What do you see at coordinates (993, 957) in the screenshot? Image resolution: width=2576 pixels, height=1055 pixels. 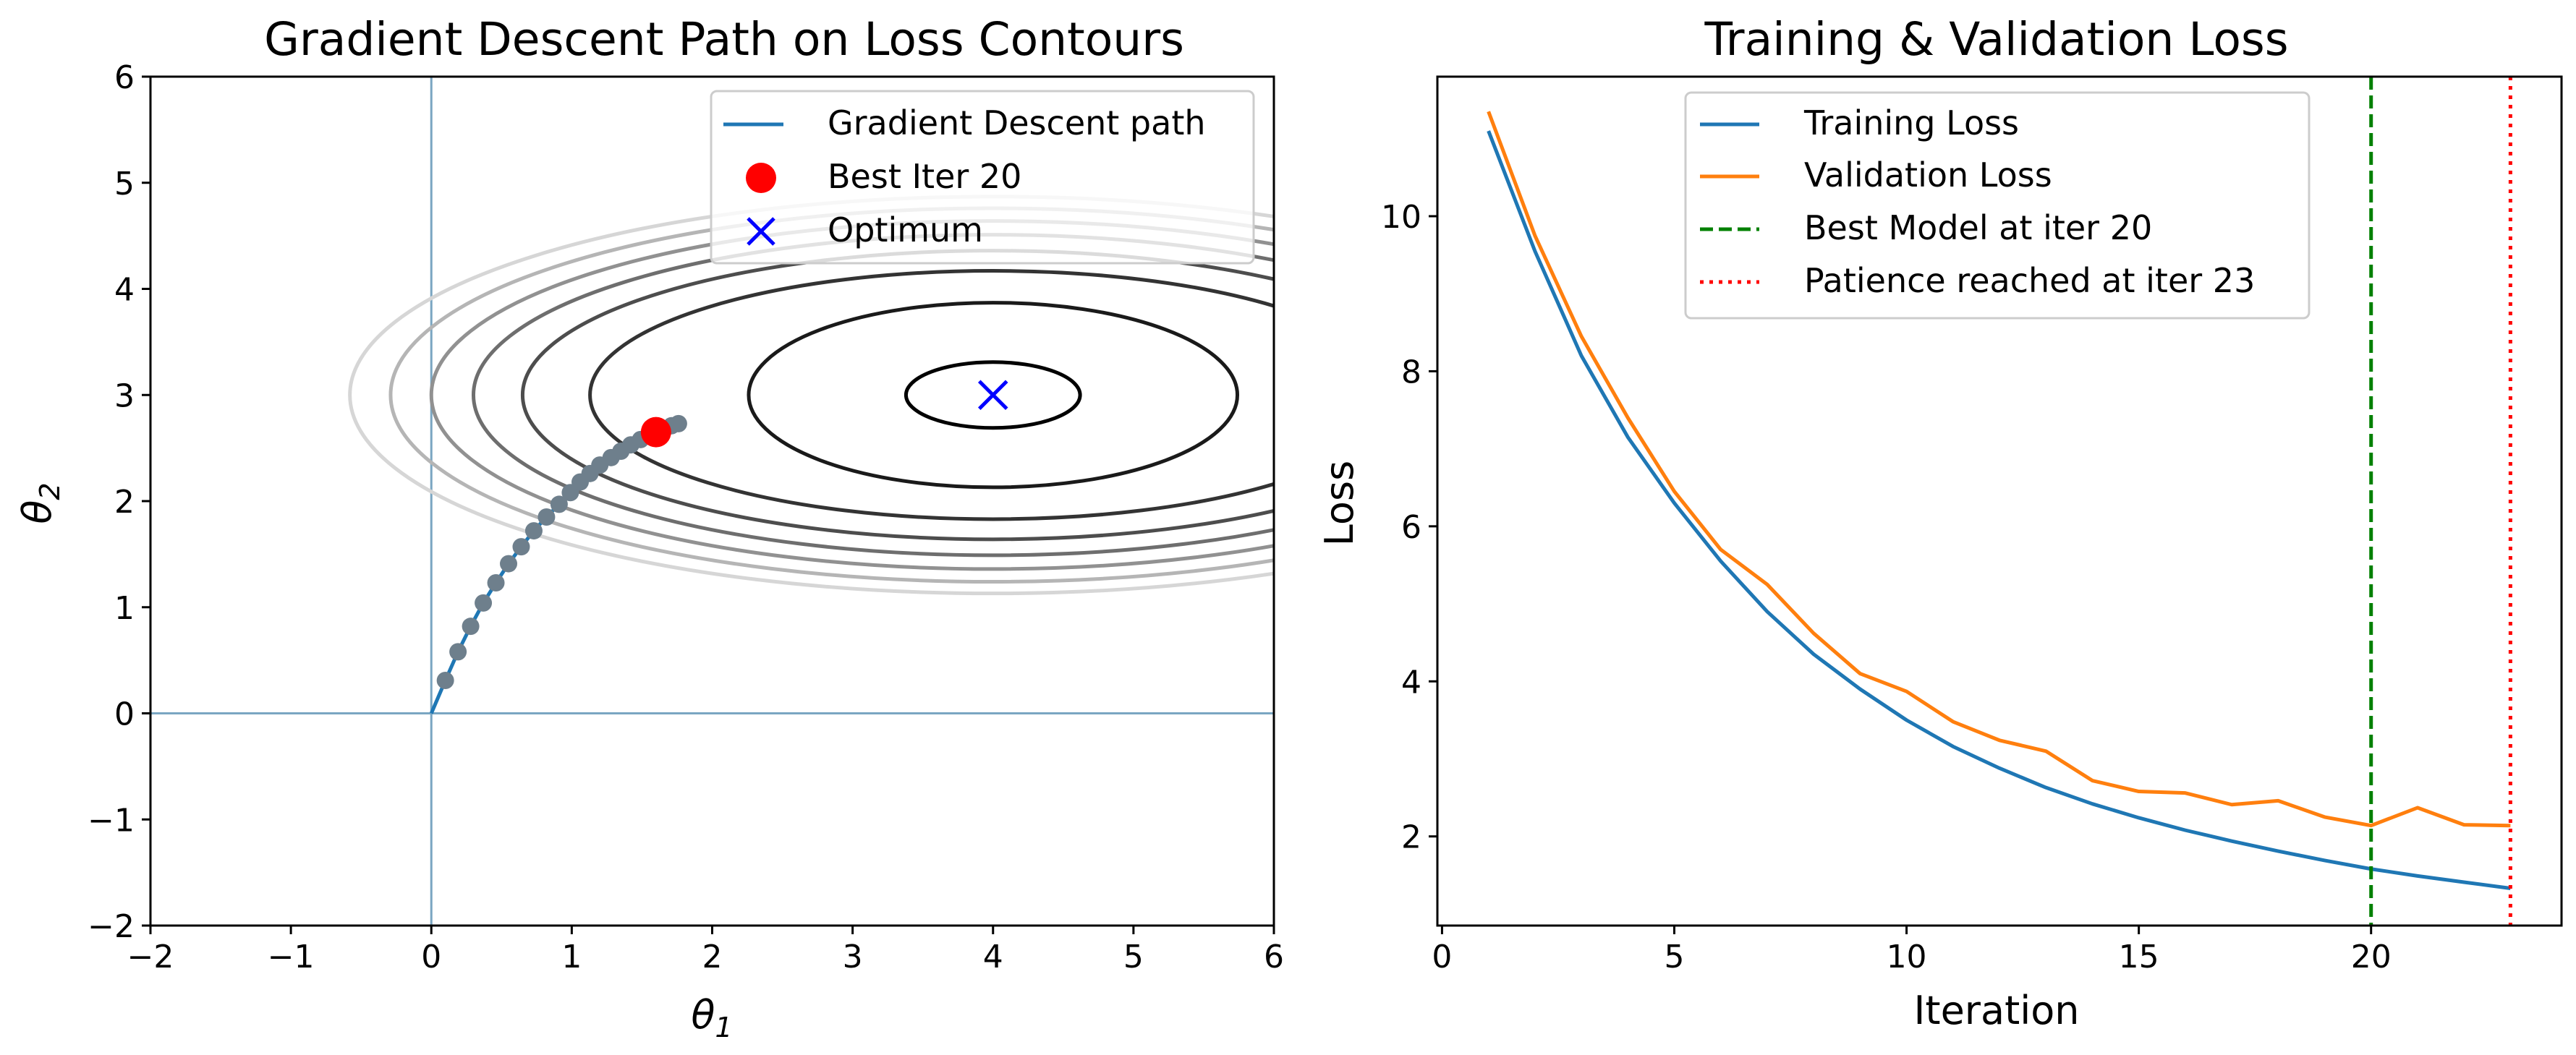 I see `left-x-tick-label: 4` at bounding box center [993, 957].